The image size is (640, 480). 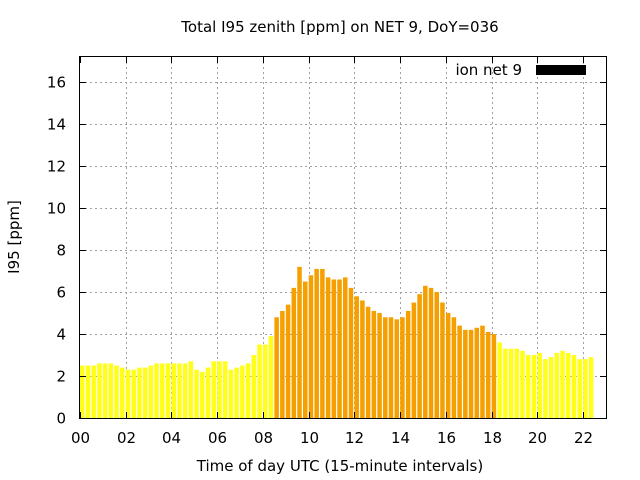 What do you see at coordinates (354, 438) in the screenshot?
I see `x-tick-label: 12` at bounding box center [354, 438].